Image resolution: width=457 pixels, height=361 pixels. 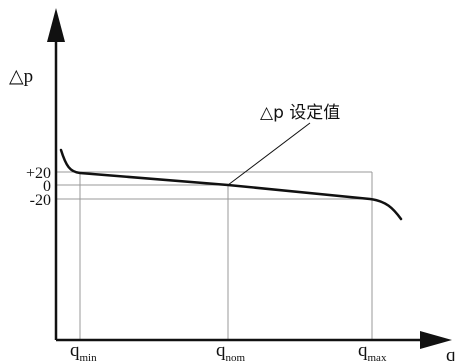 What do you see at coordinates (38, 173) in the screenshot?
I see `y-tick-label-plus20: +20` at bounding box center [38, 173].